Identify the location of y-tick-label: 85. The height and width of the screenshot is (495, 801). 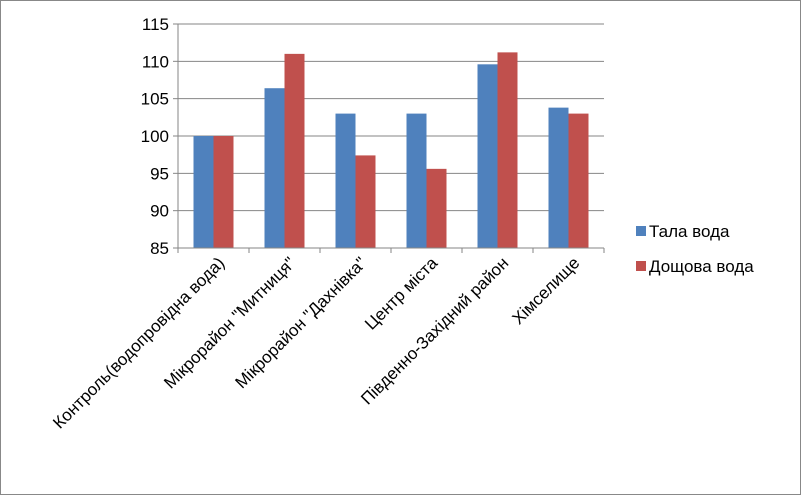
(159, 248).